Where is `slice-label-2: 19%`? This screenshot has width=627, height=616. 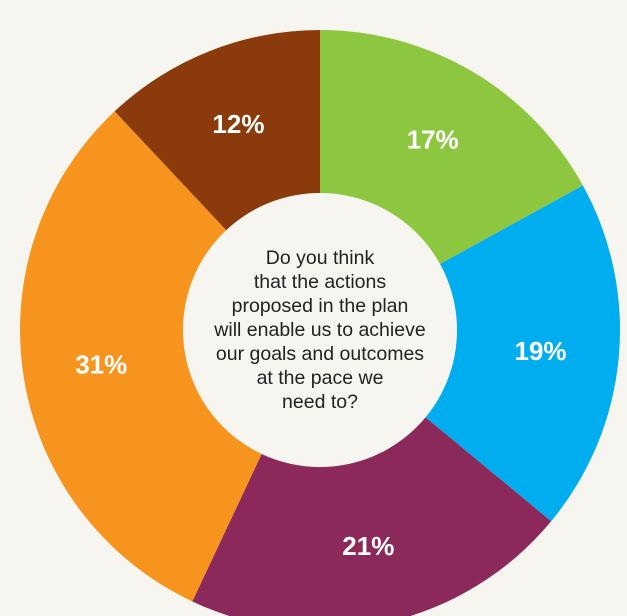
slice-label-2: 19% is located at coordinates (540, 351).